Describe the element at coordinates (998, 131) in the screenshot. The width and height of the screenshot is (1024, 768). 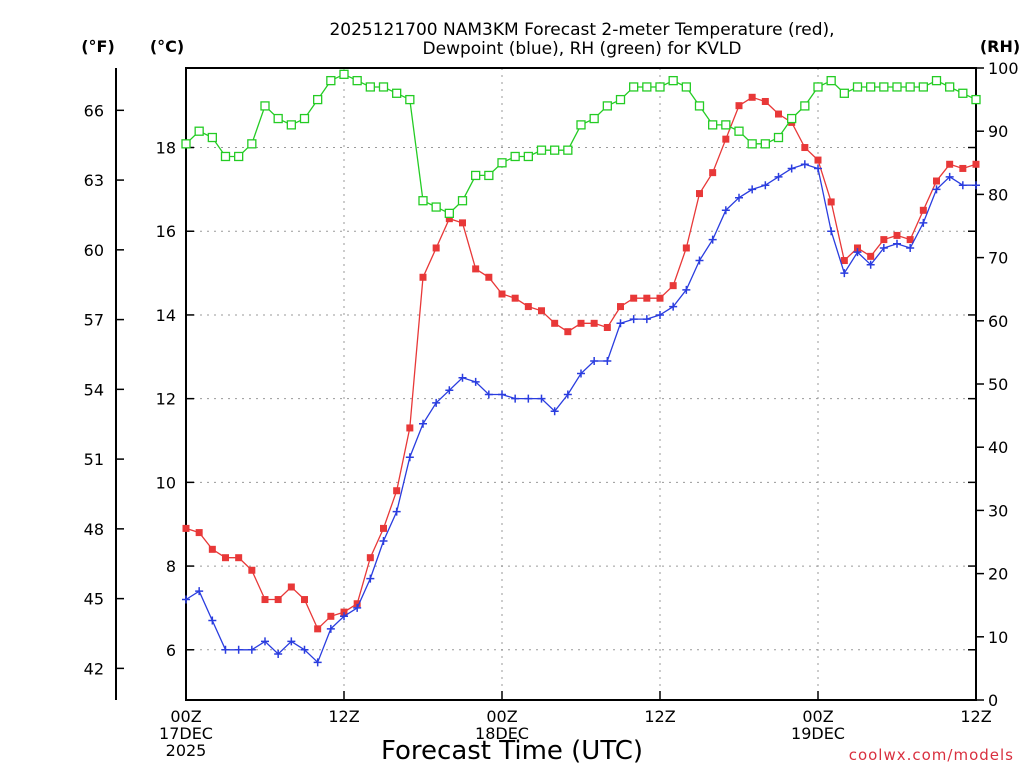
I see `rh-tick-label: 90` at that location.